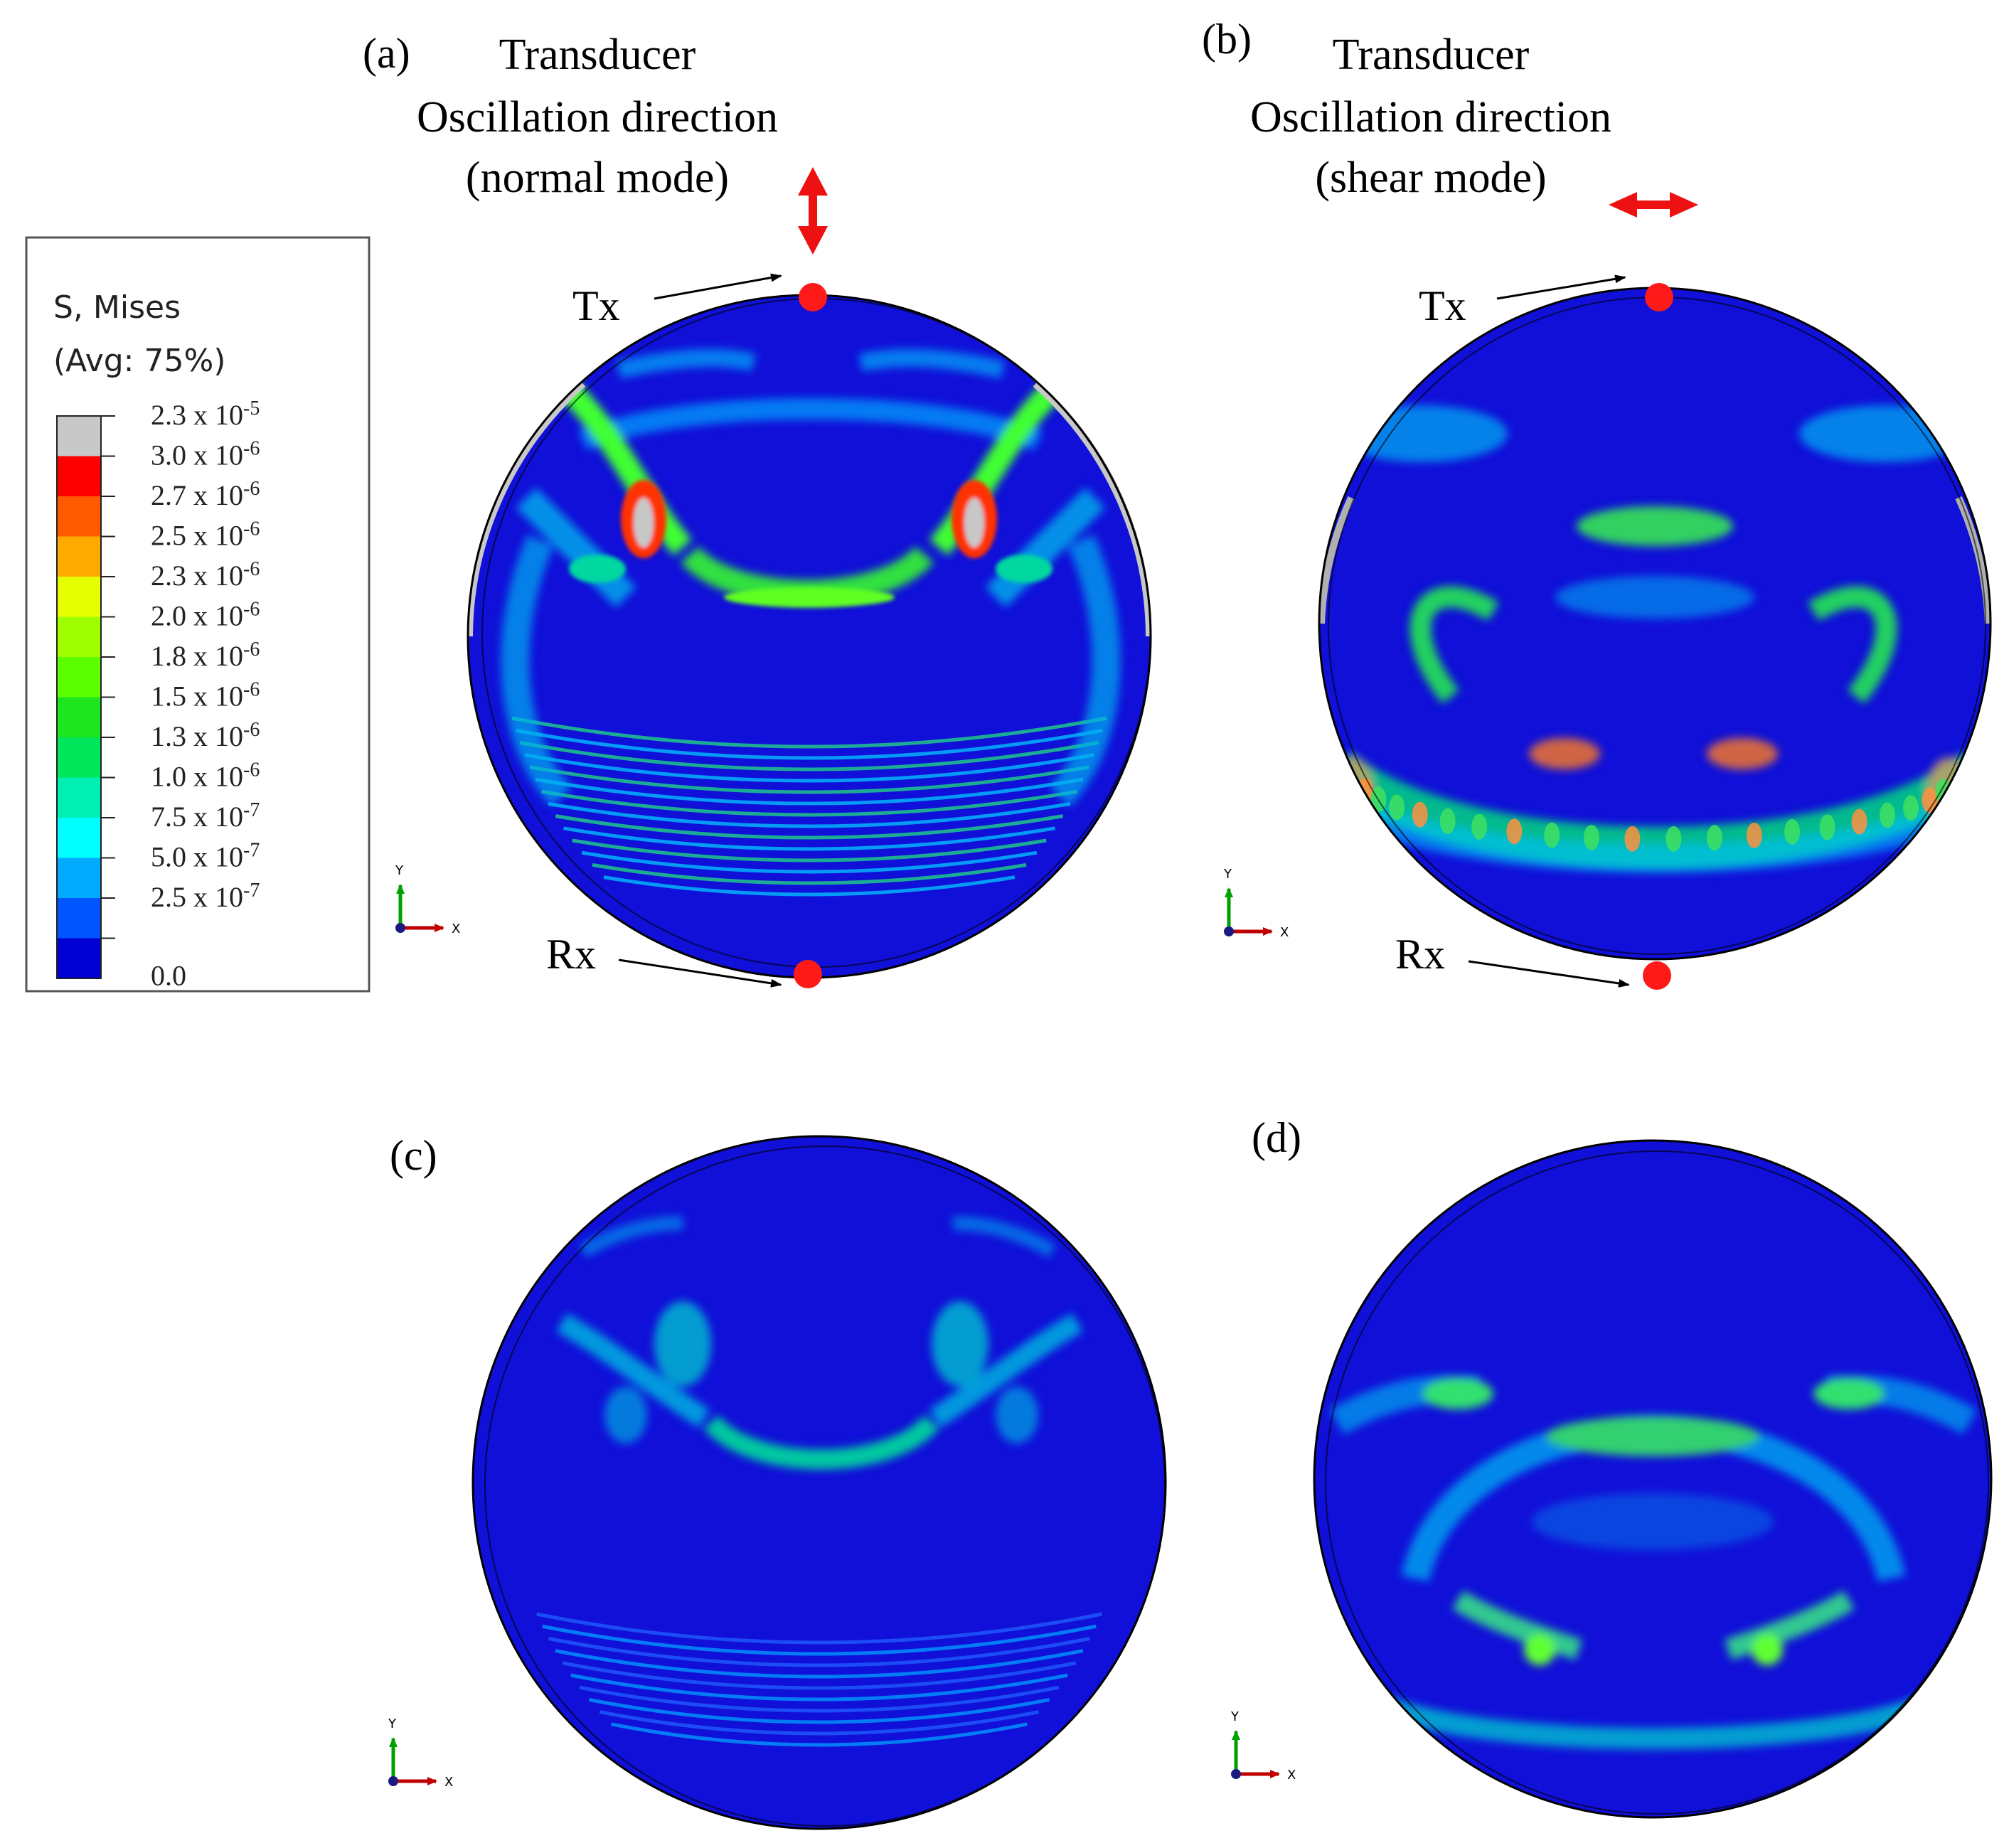 This screenshot has height=1848, width=2009. Describe the element at coordinates (420, 1753) in the screenshot. I see `panel-c-axis-triad: Y X` at that location.